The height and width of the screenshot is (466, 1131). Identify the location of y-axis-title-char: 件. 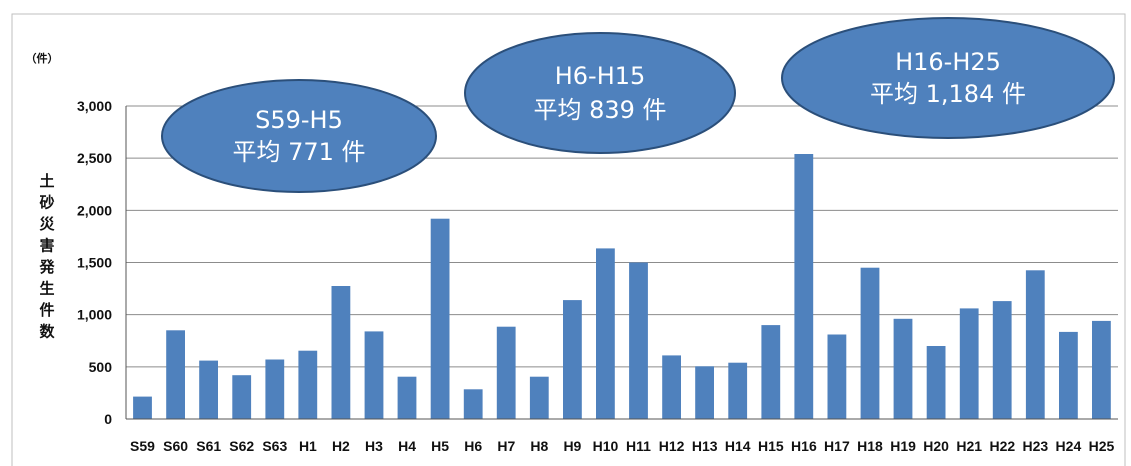
(46, 310).